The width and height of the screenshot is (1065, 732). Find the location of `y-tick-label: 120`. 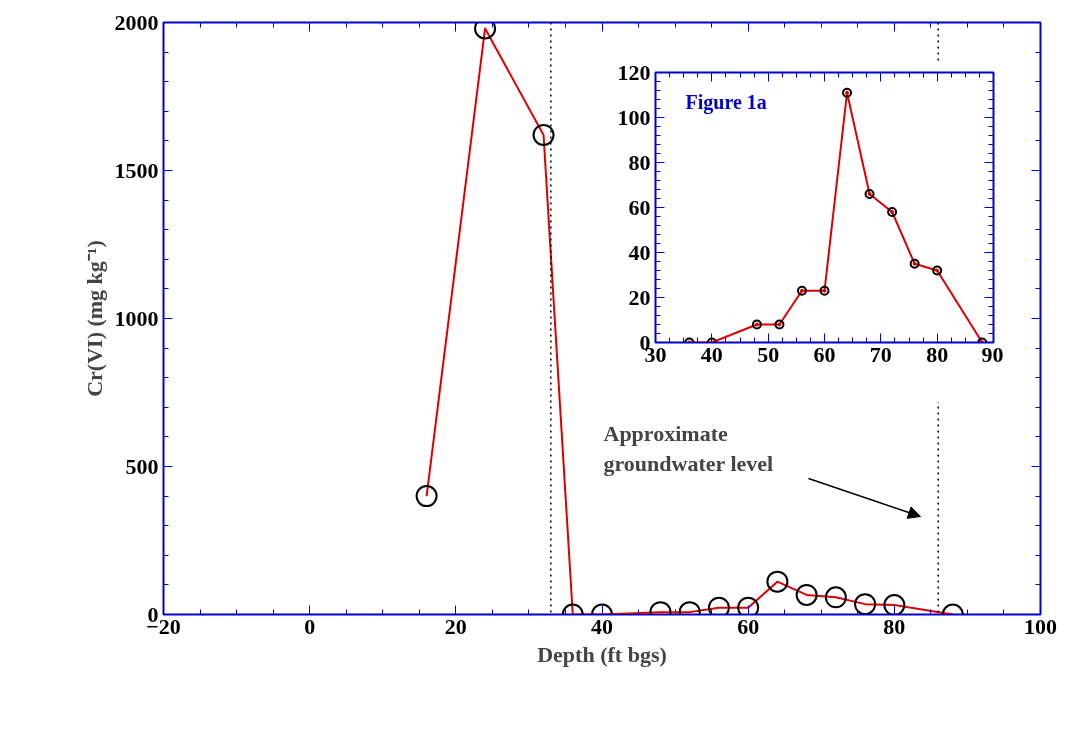

y-tick-label: 120 is located at coordinates (634, 72).